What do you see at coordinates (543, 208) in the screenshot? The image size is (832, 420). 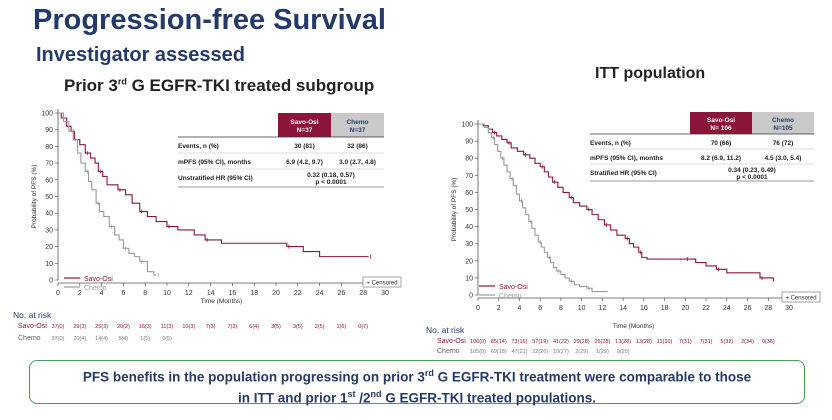 I see `chart2-chemo-curve` at bounding box center [543, 208].